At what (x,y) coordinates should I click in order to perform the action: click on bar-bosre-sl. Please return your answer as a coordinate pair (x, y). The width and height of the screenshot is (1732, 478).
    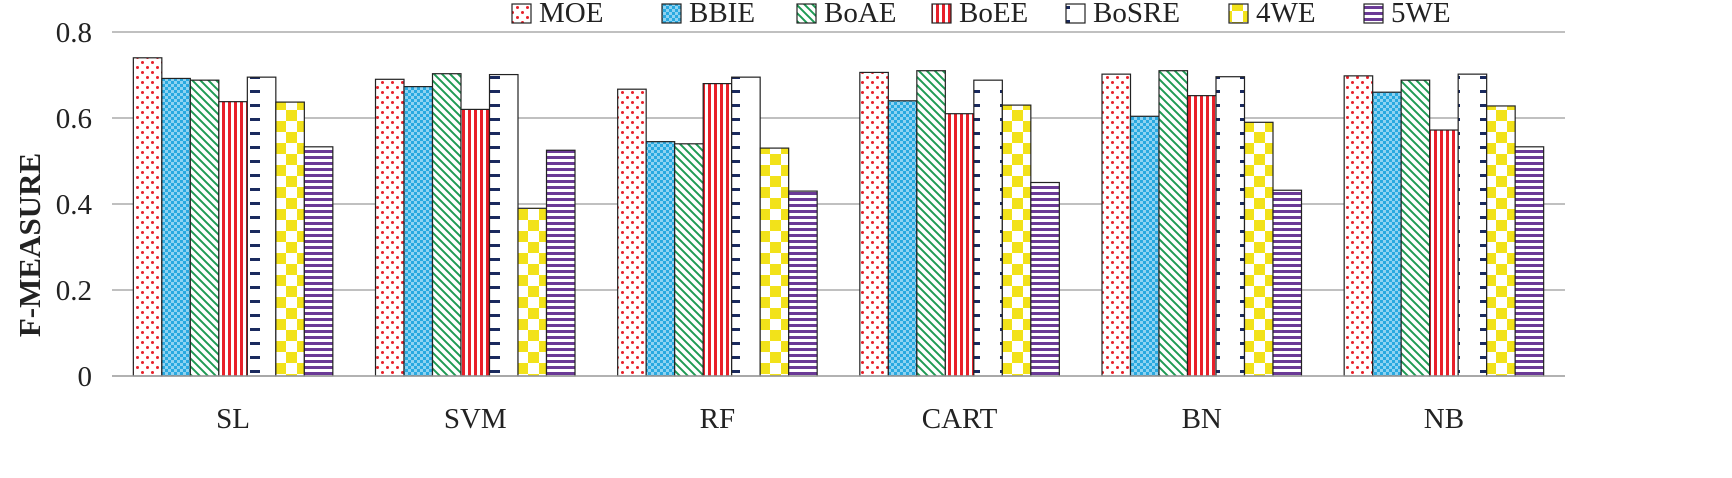
    Looking at the image, I should click on (261, 226).